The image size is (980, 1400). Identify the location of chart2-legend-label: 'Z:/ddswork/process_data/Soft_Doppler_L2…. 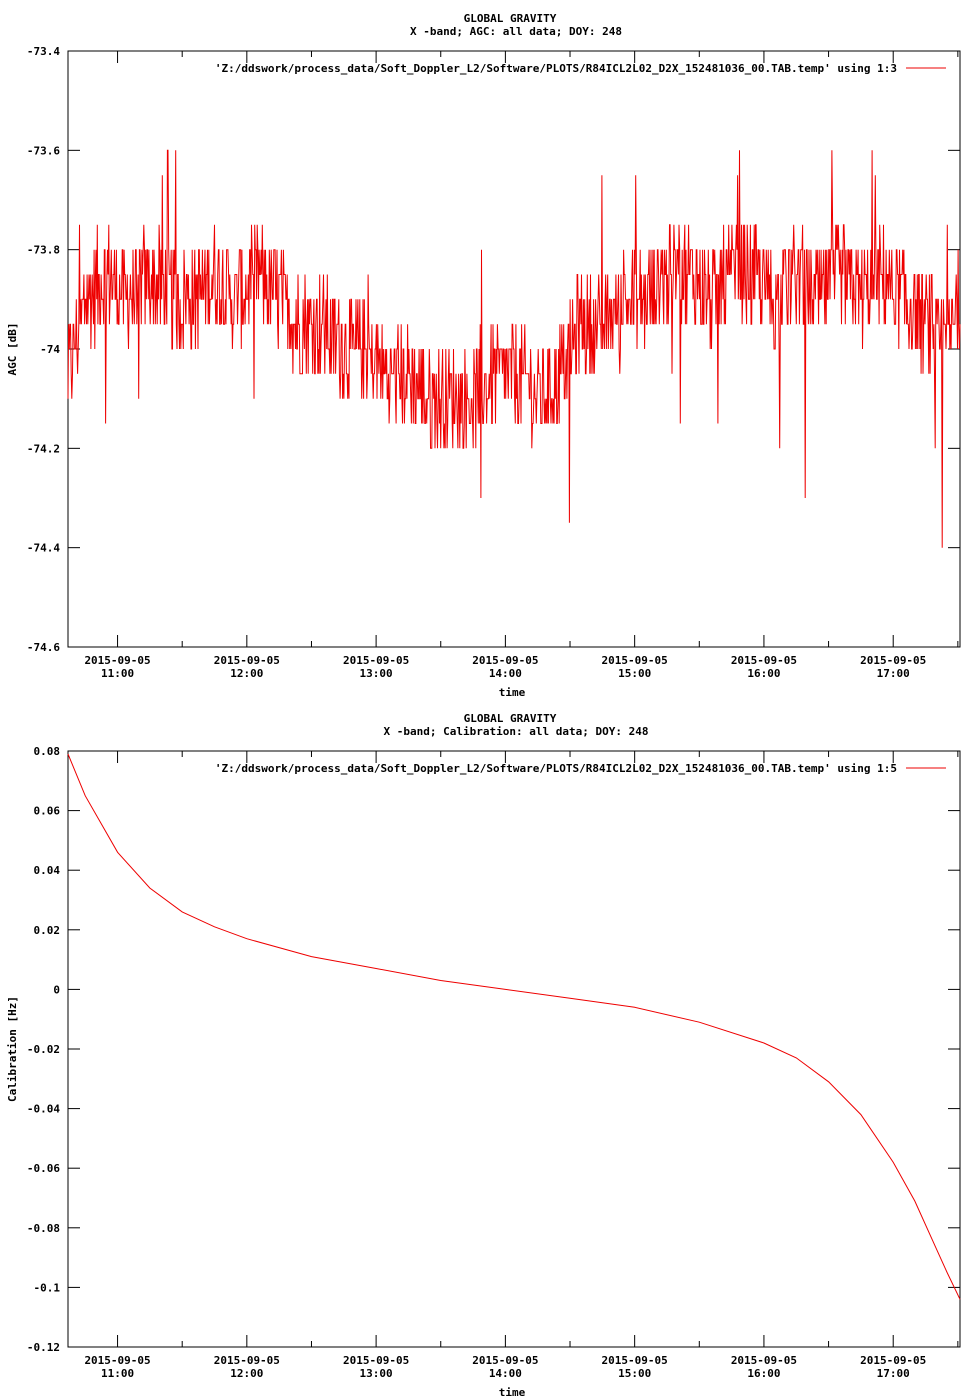
(556, 768).